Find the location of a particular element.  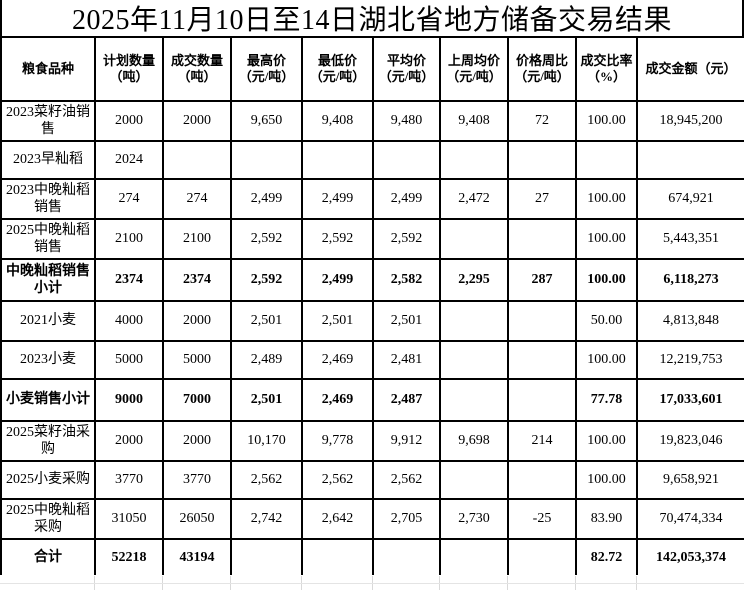

value-cell: 72 is located at coordinates (542, 121).